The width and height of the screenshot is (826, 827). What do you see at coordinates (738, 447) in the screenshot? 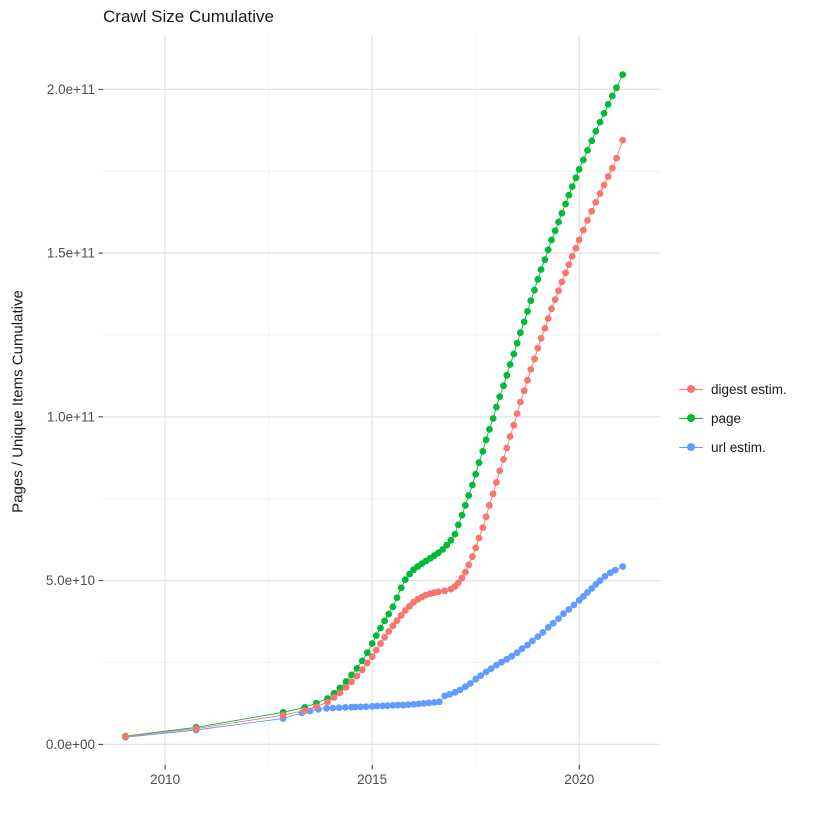
I see `legend-label: url estim.` at bounding box center [738, 447].